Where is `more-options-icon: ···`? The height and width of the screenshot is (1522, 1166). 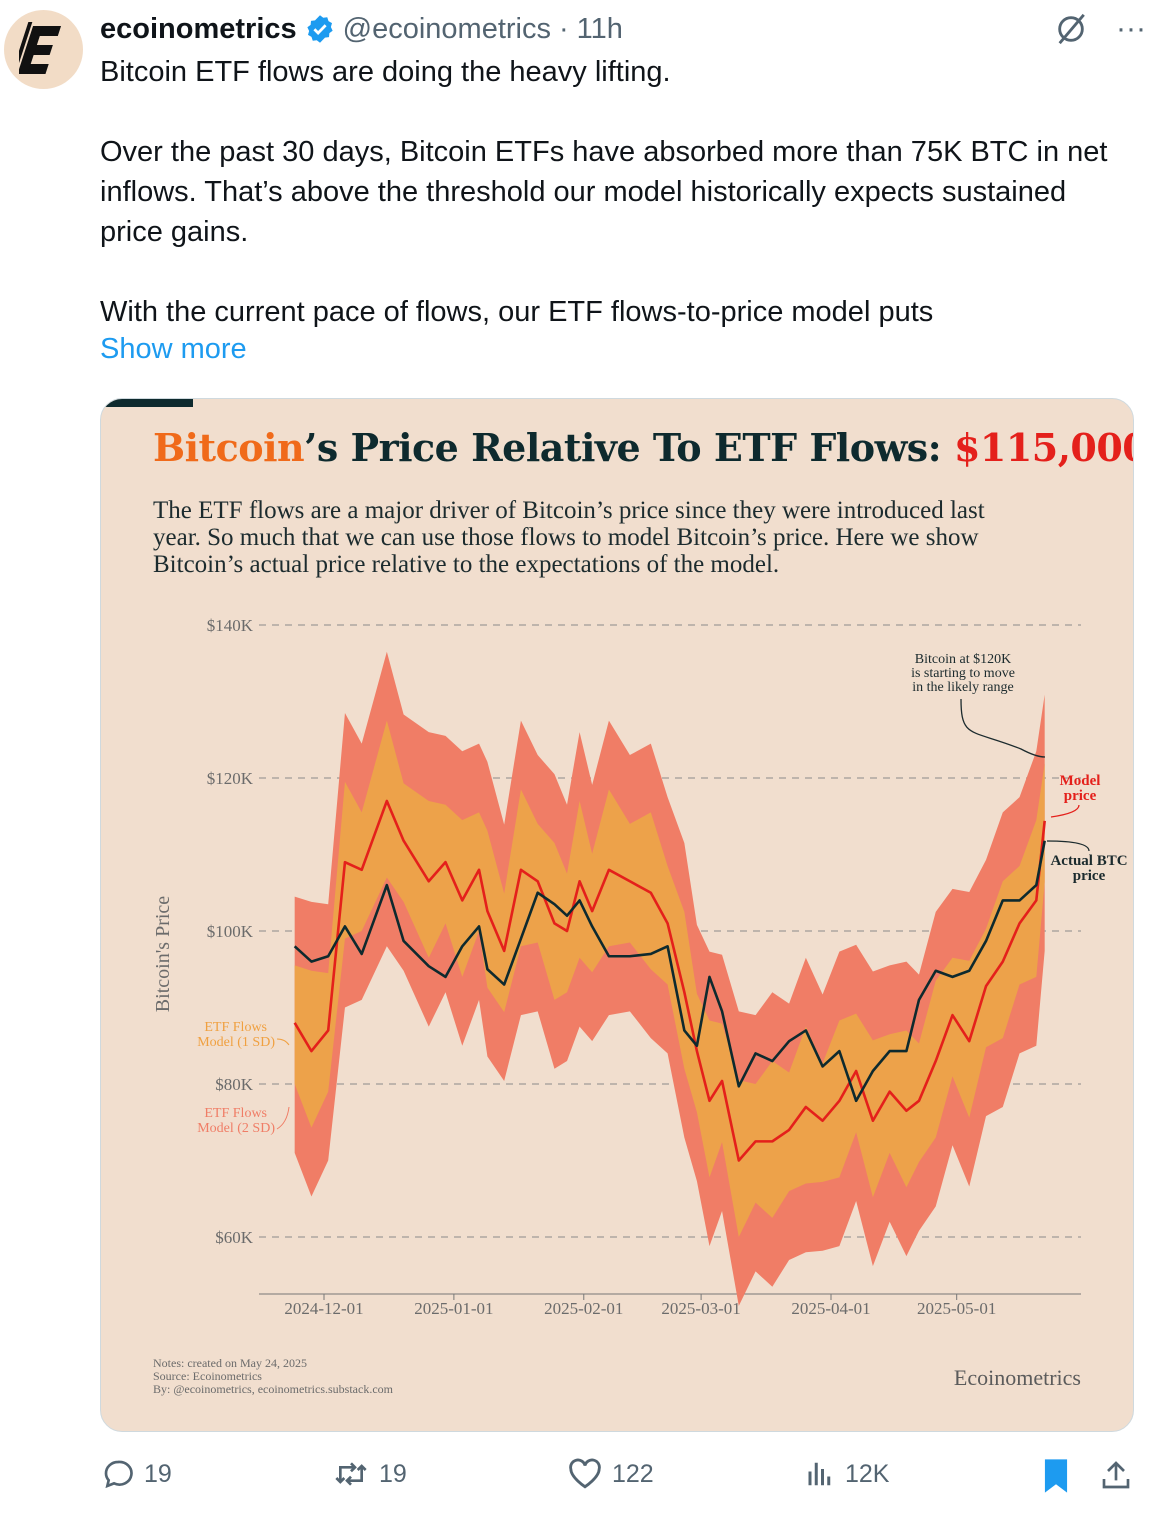 more-options-icon: ··· is located at coordinates (1131, 28).